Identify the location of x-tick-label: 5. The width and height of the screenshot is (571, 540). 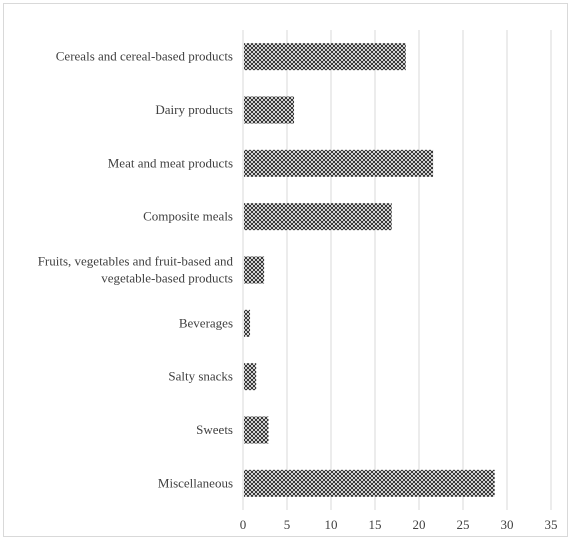
(287, 524).